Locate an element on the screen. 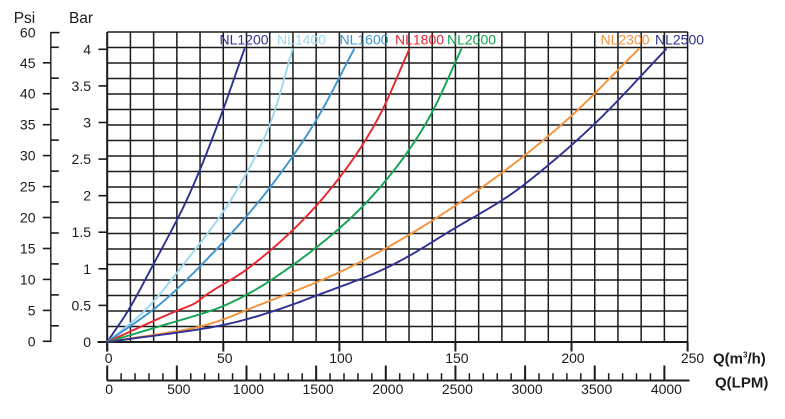 The width and height of the screenshot is (785, 419). svg-text: 3000 is located at coordinates (527, 389).